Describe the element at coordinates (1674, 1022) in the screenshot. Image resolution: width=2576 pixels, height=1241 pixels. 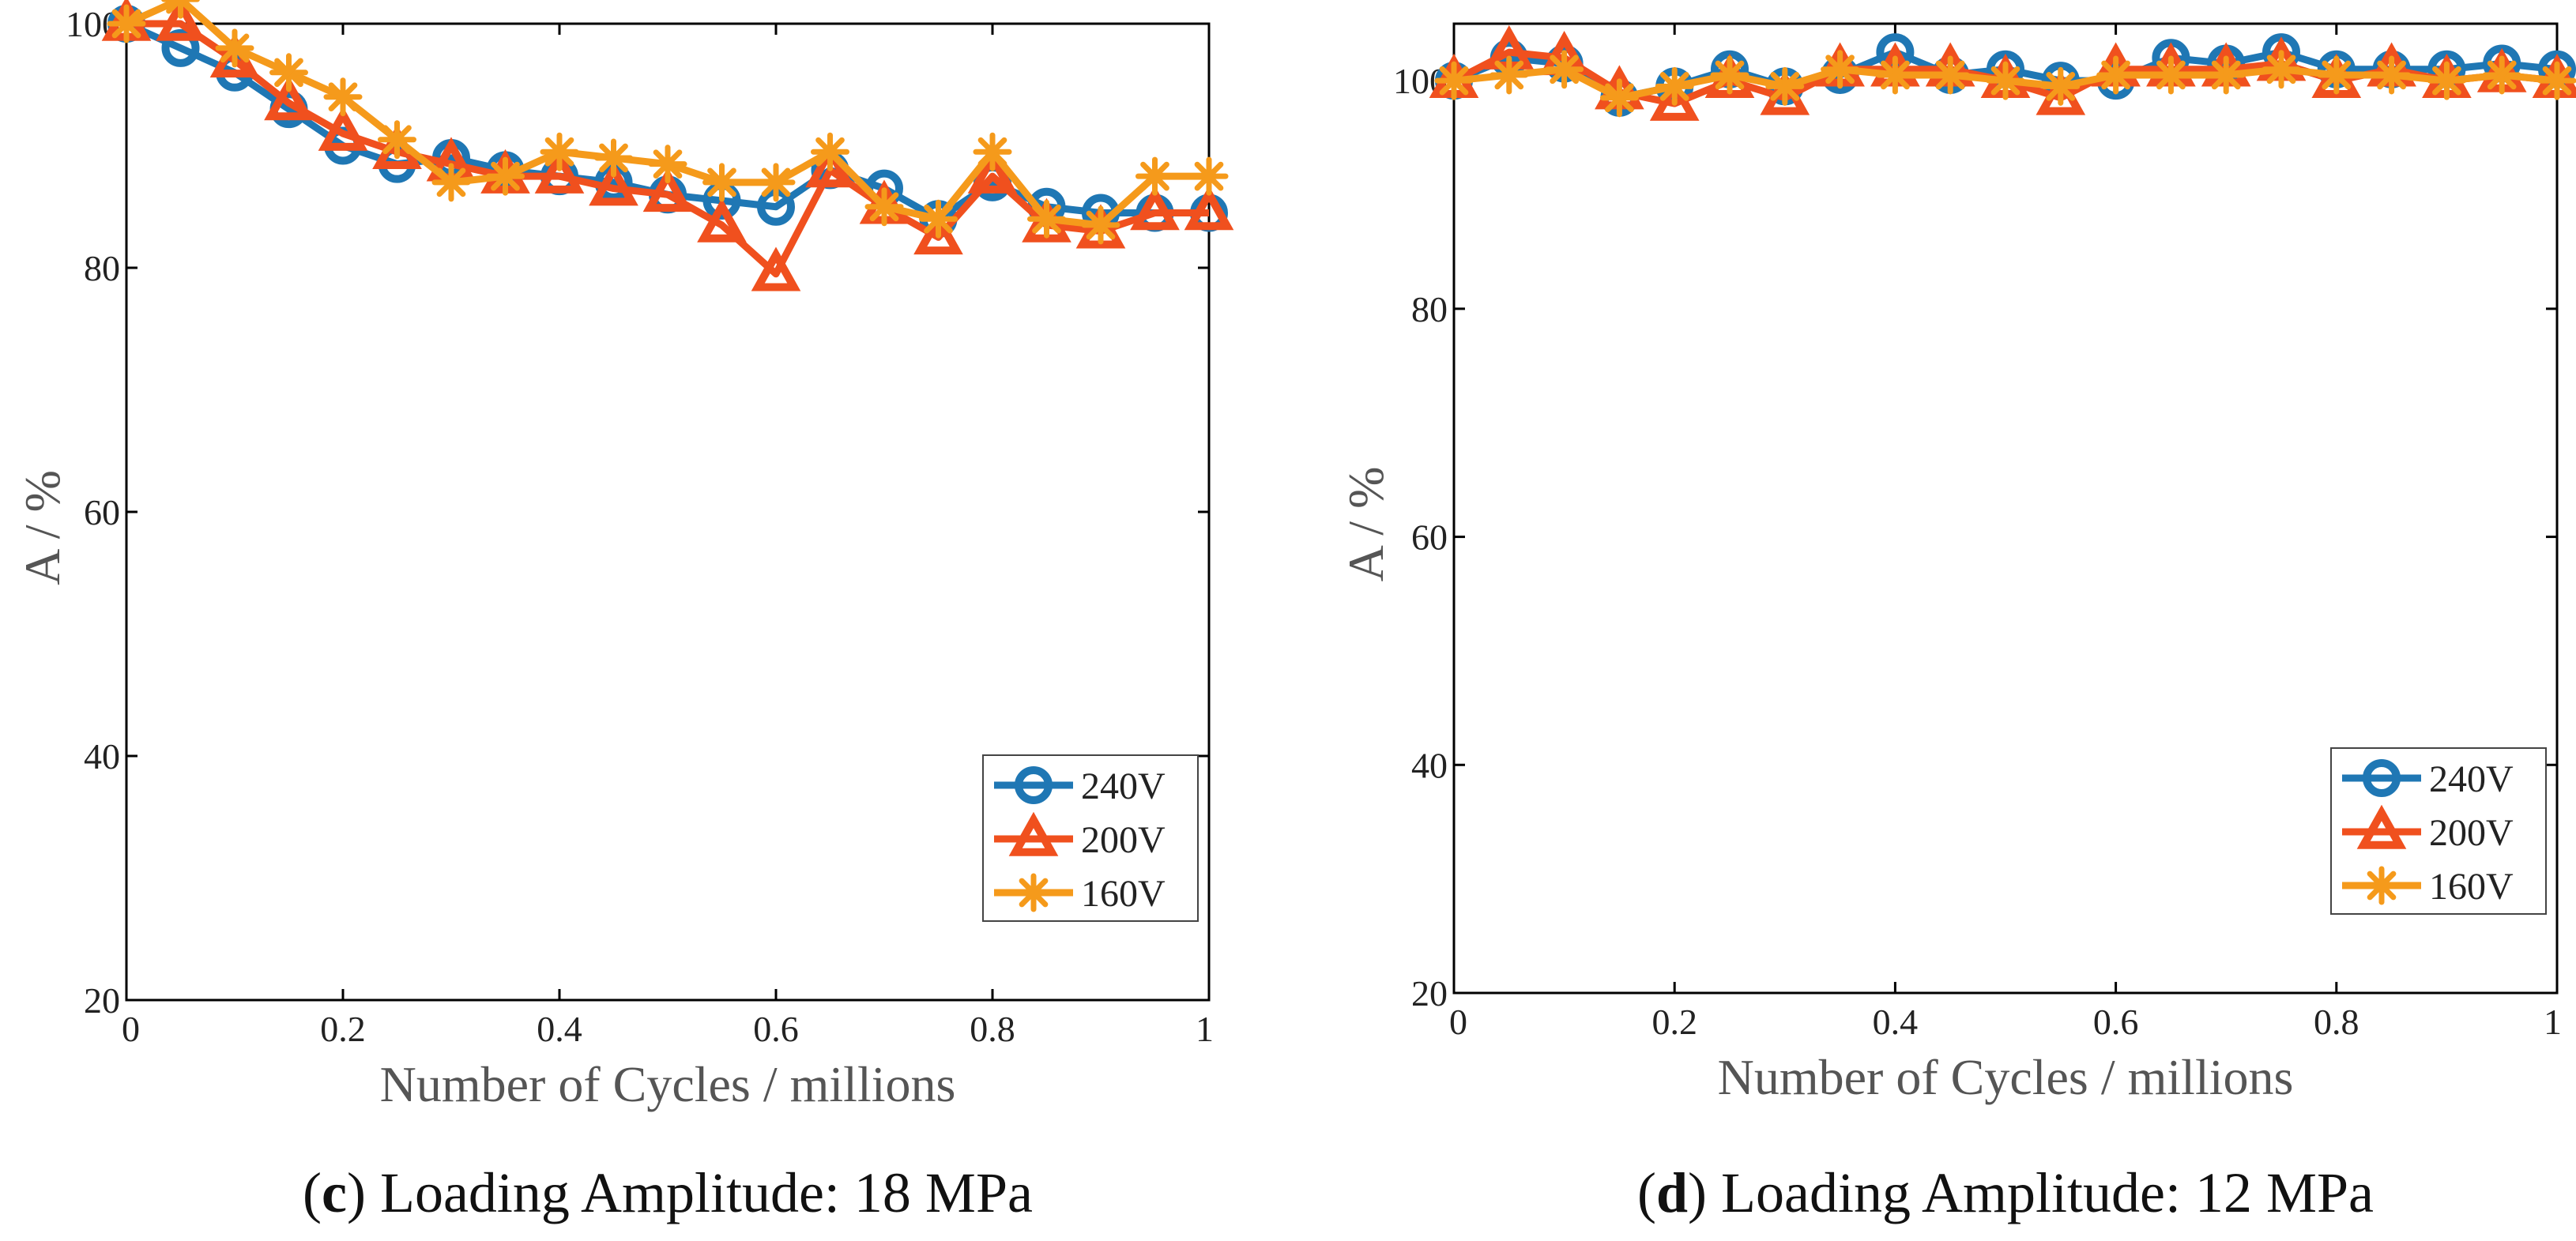
I see `x-tick-label: 0.2` at that location.